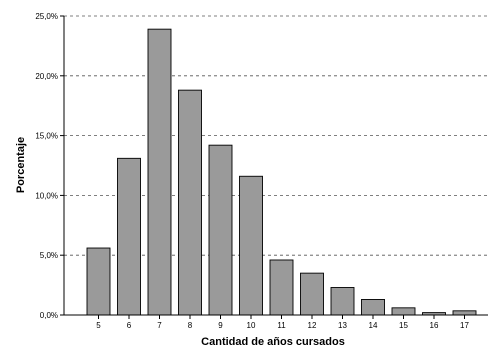 The height and width of the screenshot is (349, 491). Describe the element at coordinates (46, 195) in the screenshot. I see `y-tick-label: 10,0%` at that location.